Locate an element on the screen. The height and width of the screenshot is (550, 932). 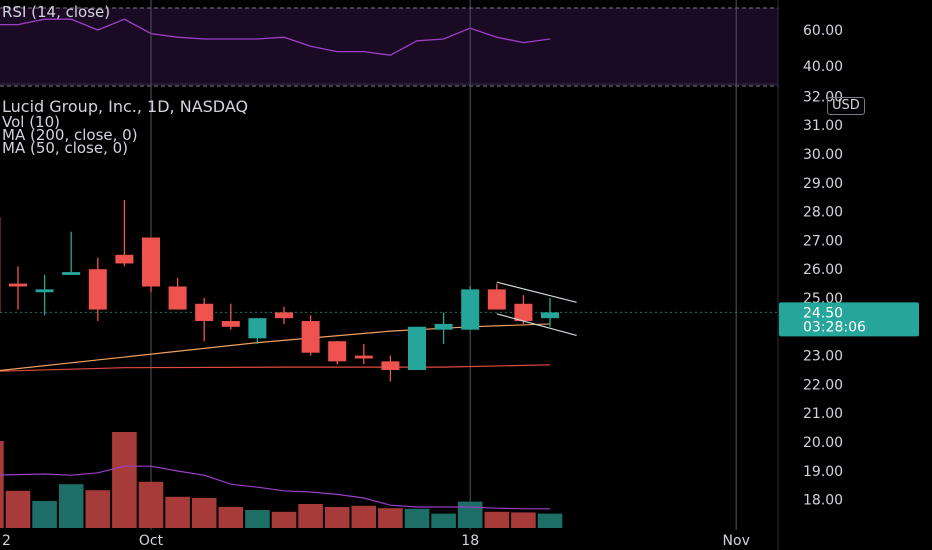
currency-button: USD is located at coordinates (846, 106).